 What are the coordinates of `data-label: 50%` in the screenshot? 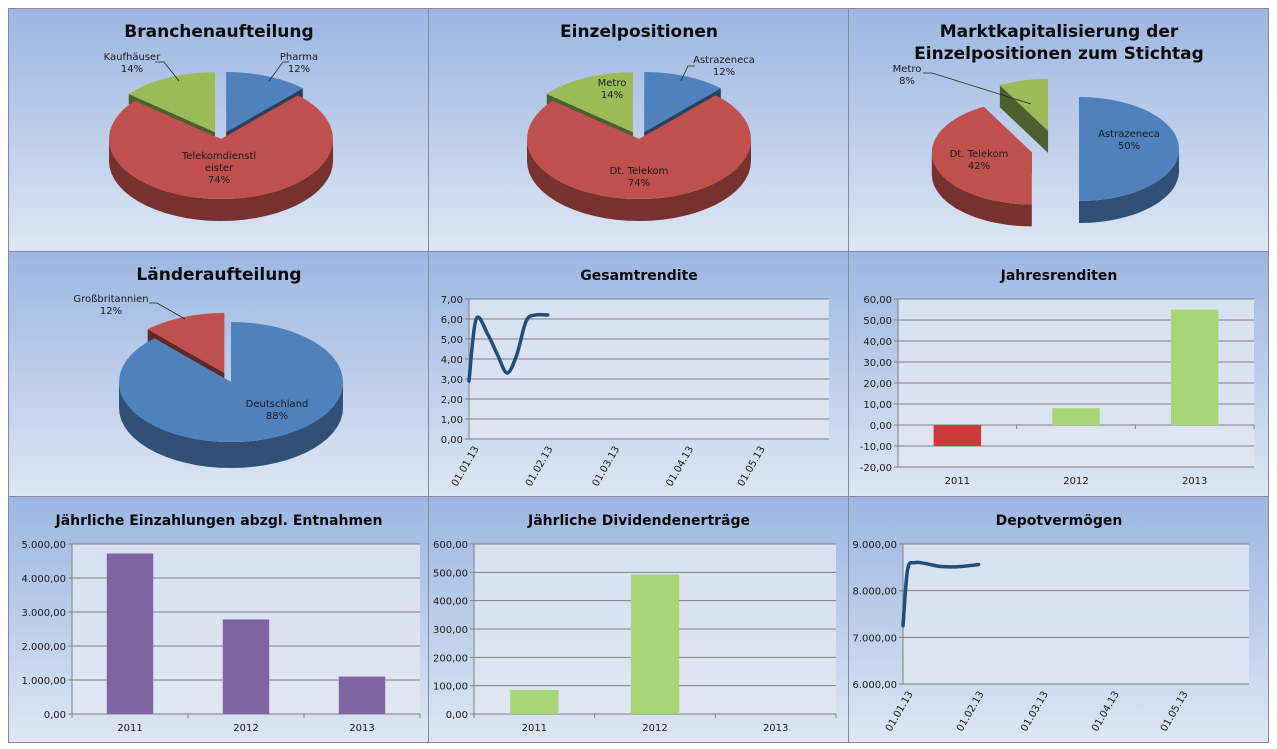 It's located at (1129, 146).